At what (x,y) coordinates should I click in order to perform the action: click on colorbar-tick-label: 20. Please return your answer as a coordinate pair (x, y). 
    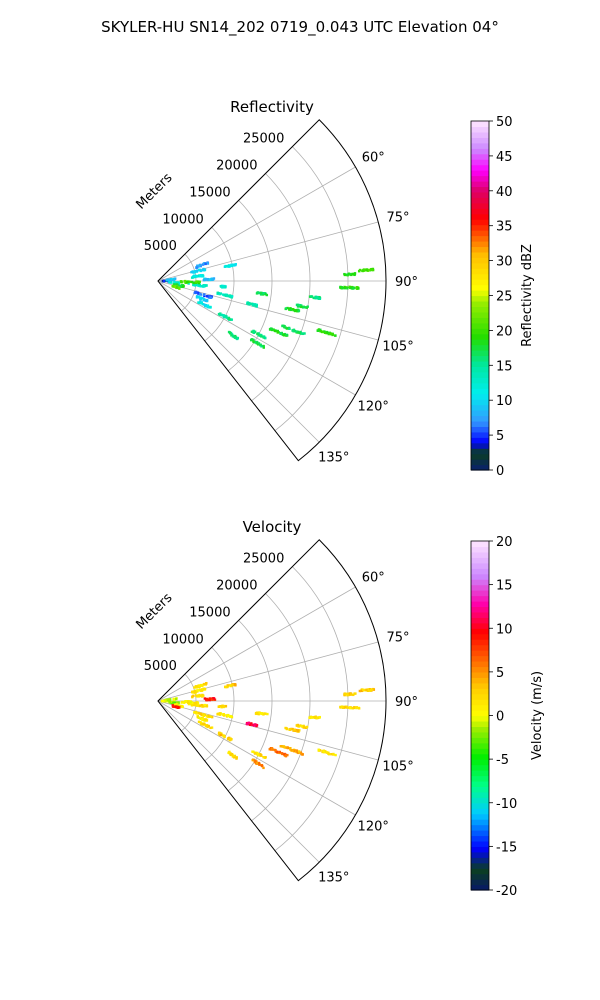
    Looking at the image, I should click on (504, 542).